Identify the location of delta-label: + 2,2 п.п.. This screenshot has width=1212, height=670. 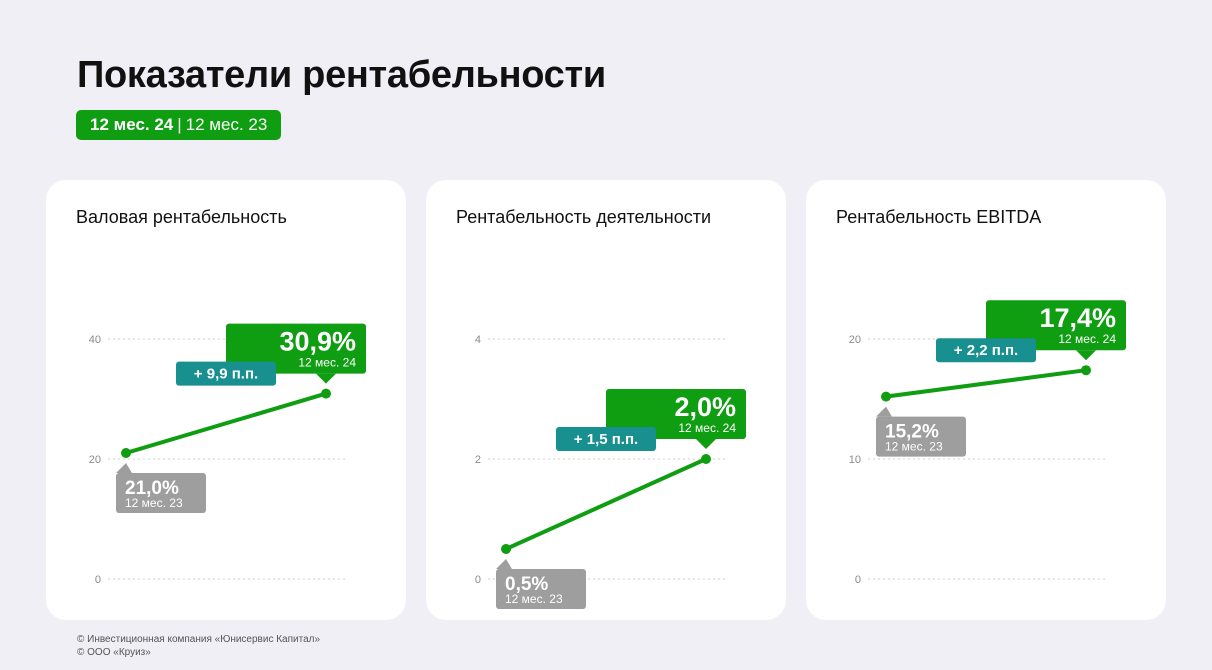
(986, 350).